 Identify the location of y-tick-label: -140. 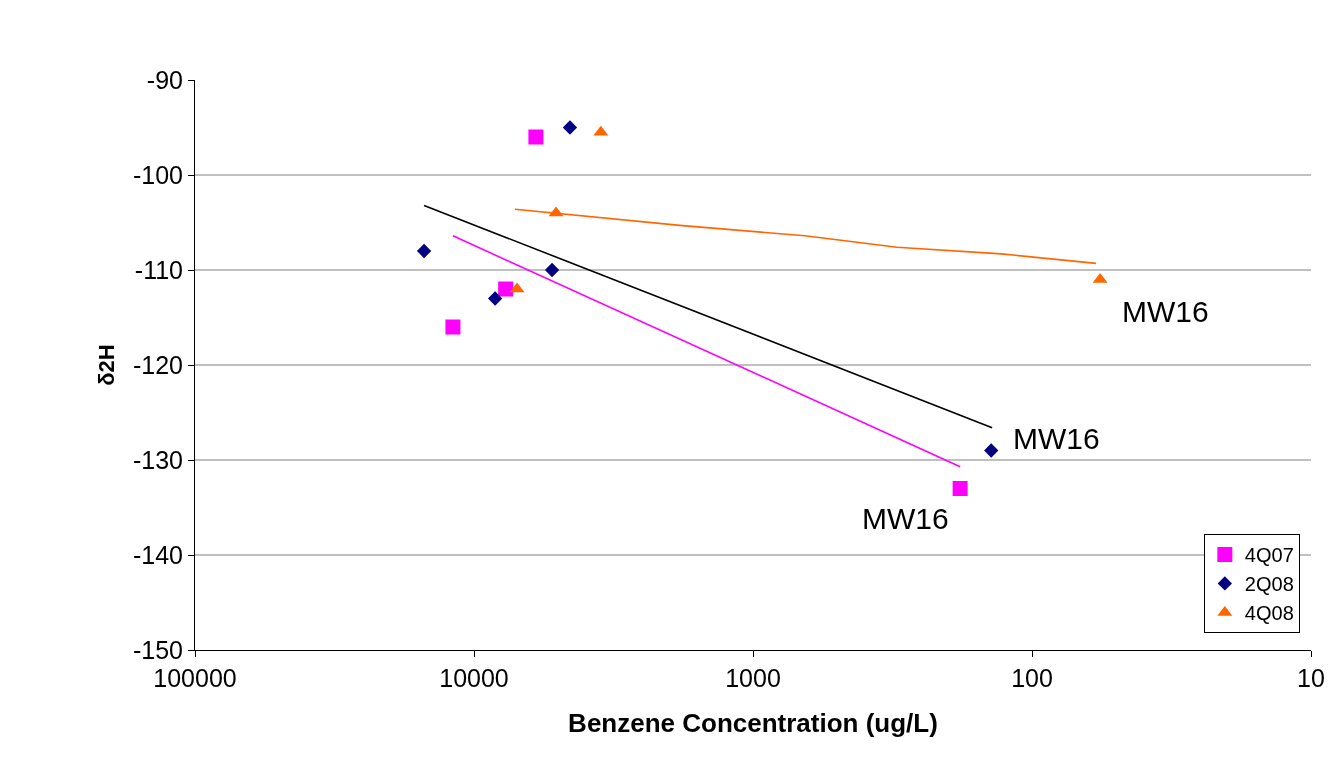
(157, 554).